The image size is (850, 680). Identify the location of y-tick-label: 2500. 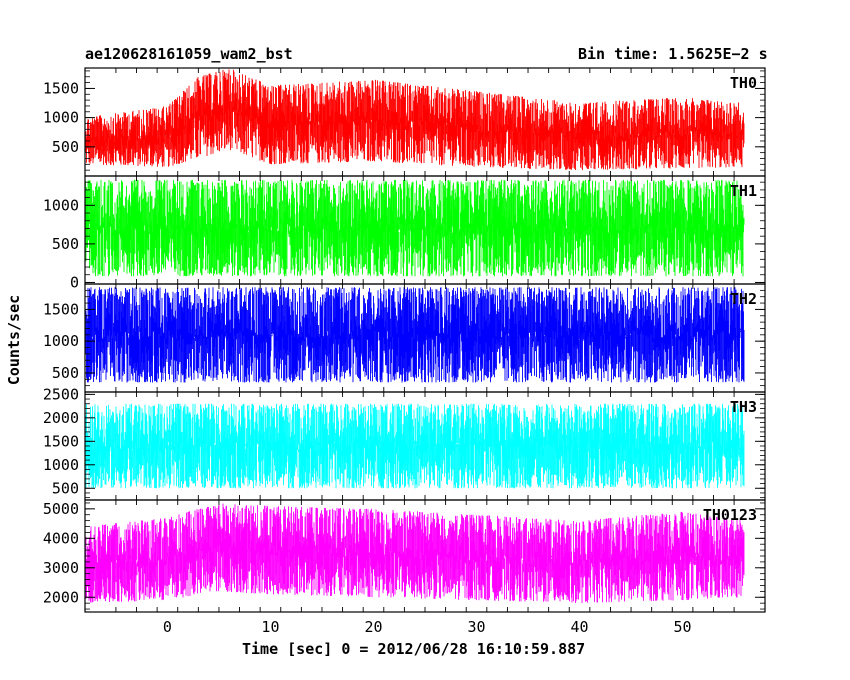
(61, 394).